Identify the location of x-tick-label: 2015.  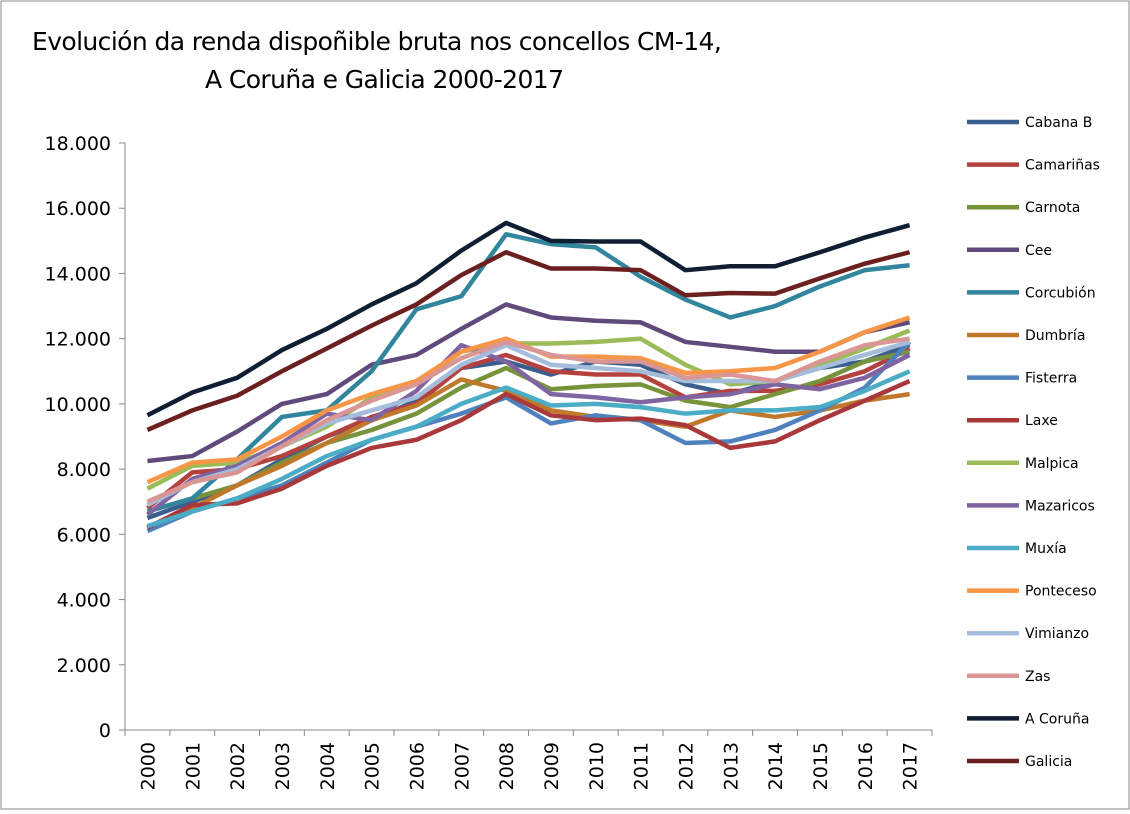
(821, 766).